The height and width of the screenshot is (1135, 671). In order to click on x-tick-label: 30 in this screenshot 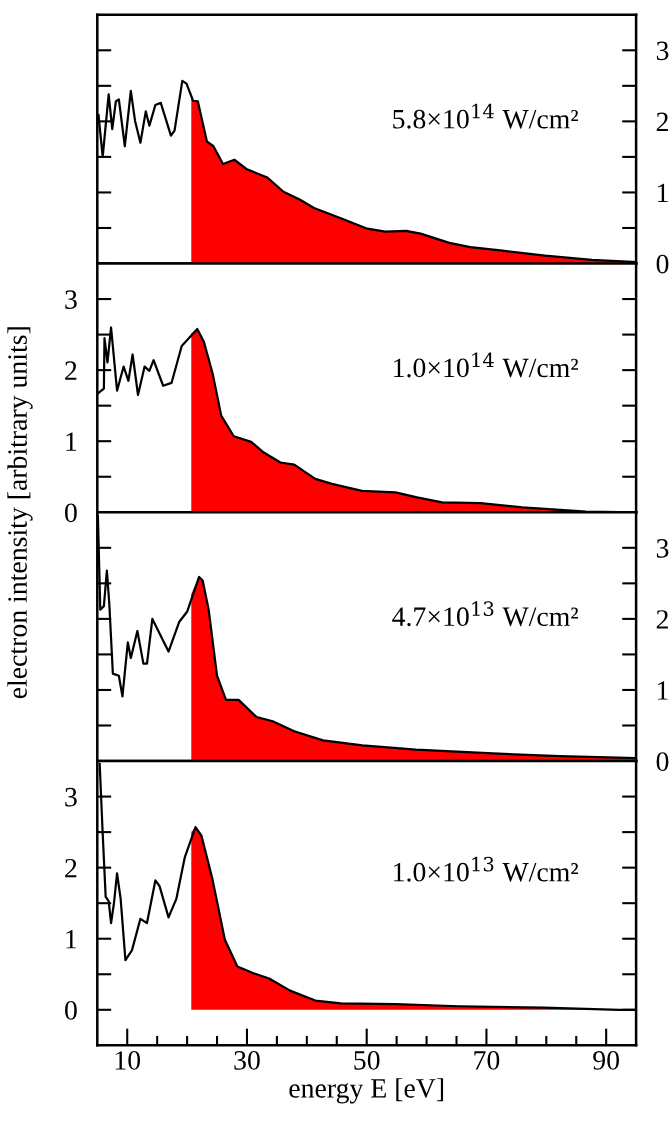, I will do `click(247, 1060)`.